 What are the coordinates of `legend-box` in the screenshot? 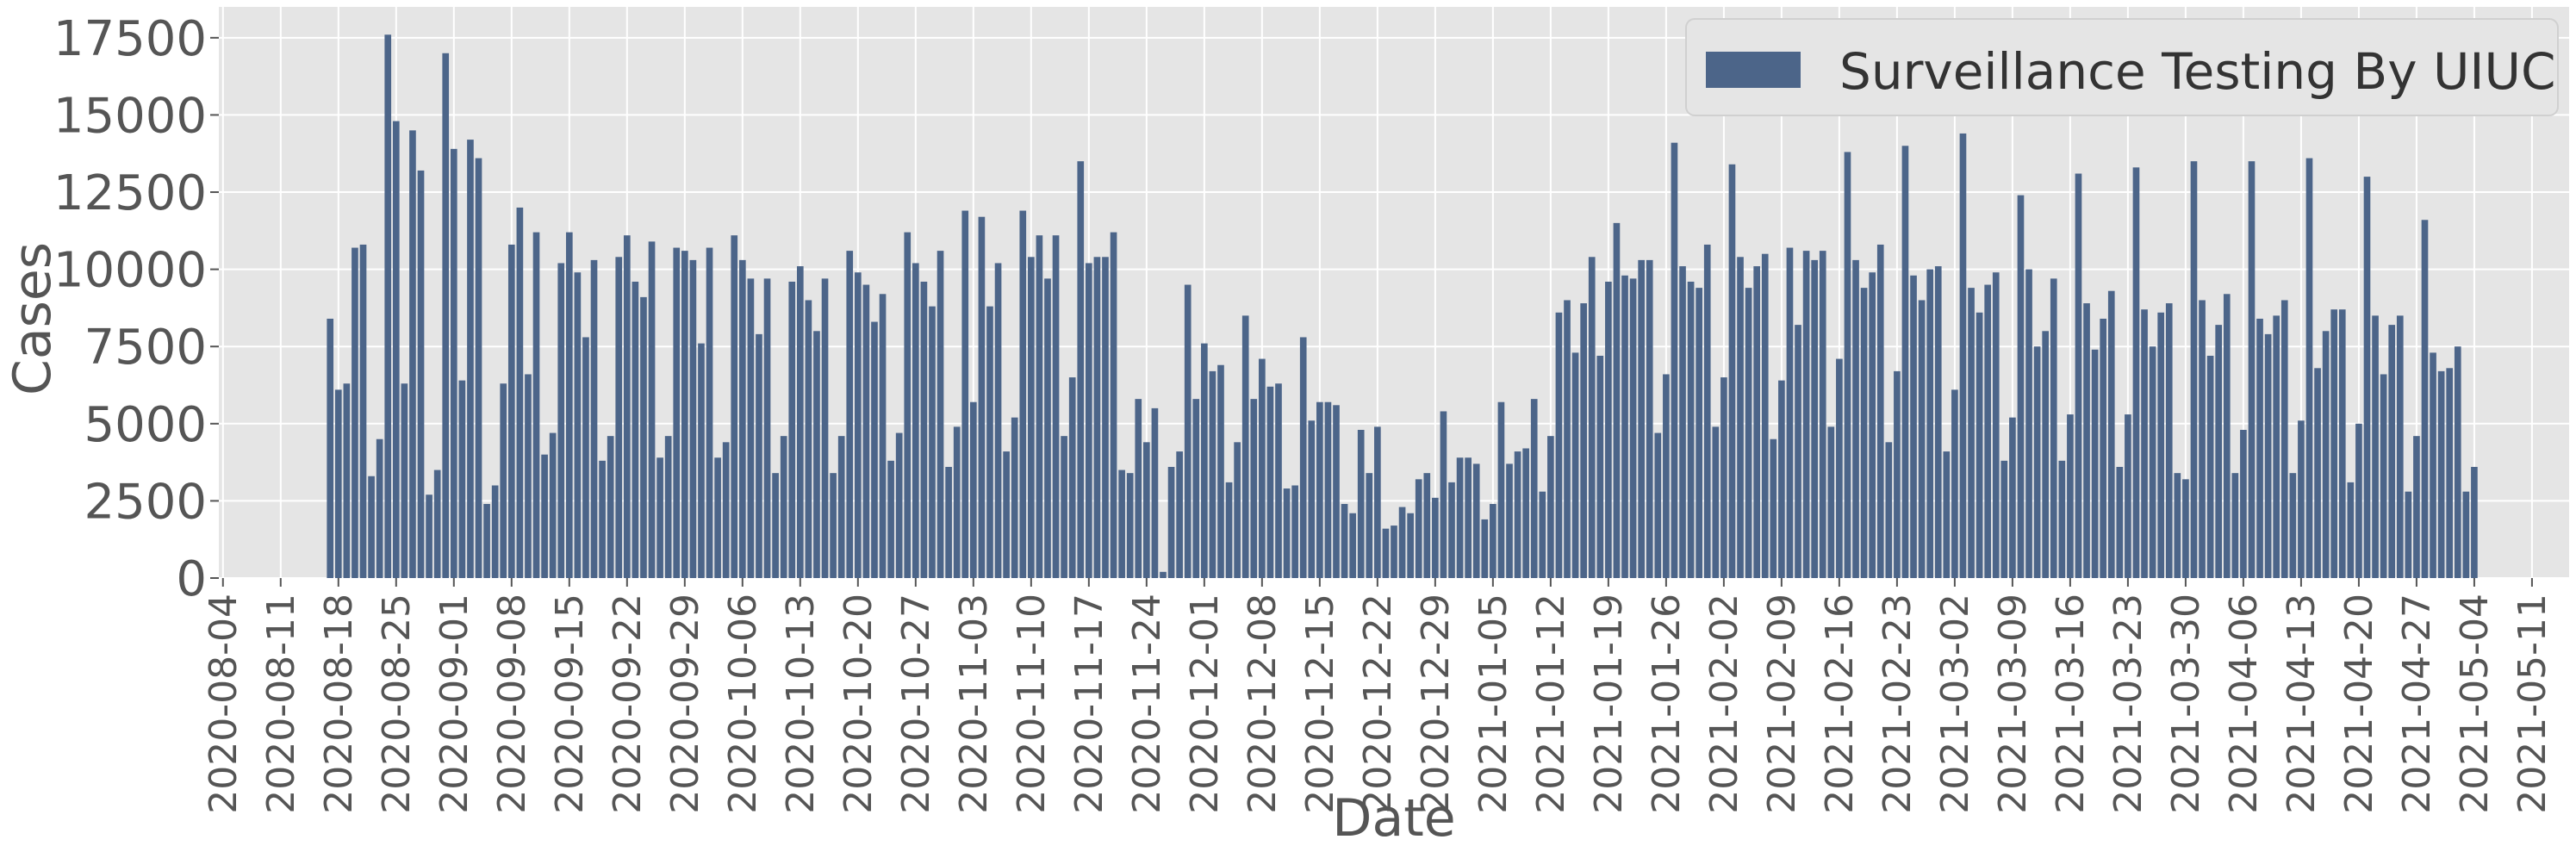 It's located at (2122, 67).